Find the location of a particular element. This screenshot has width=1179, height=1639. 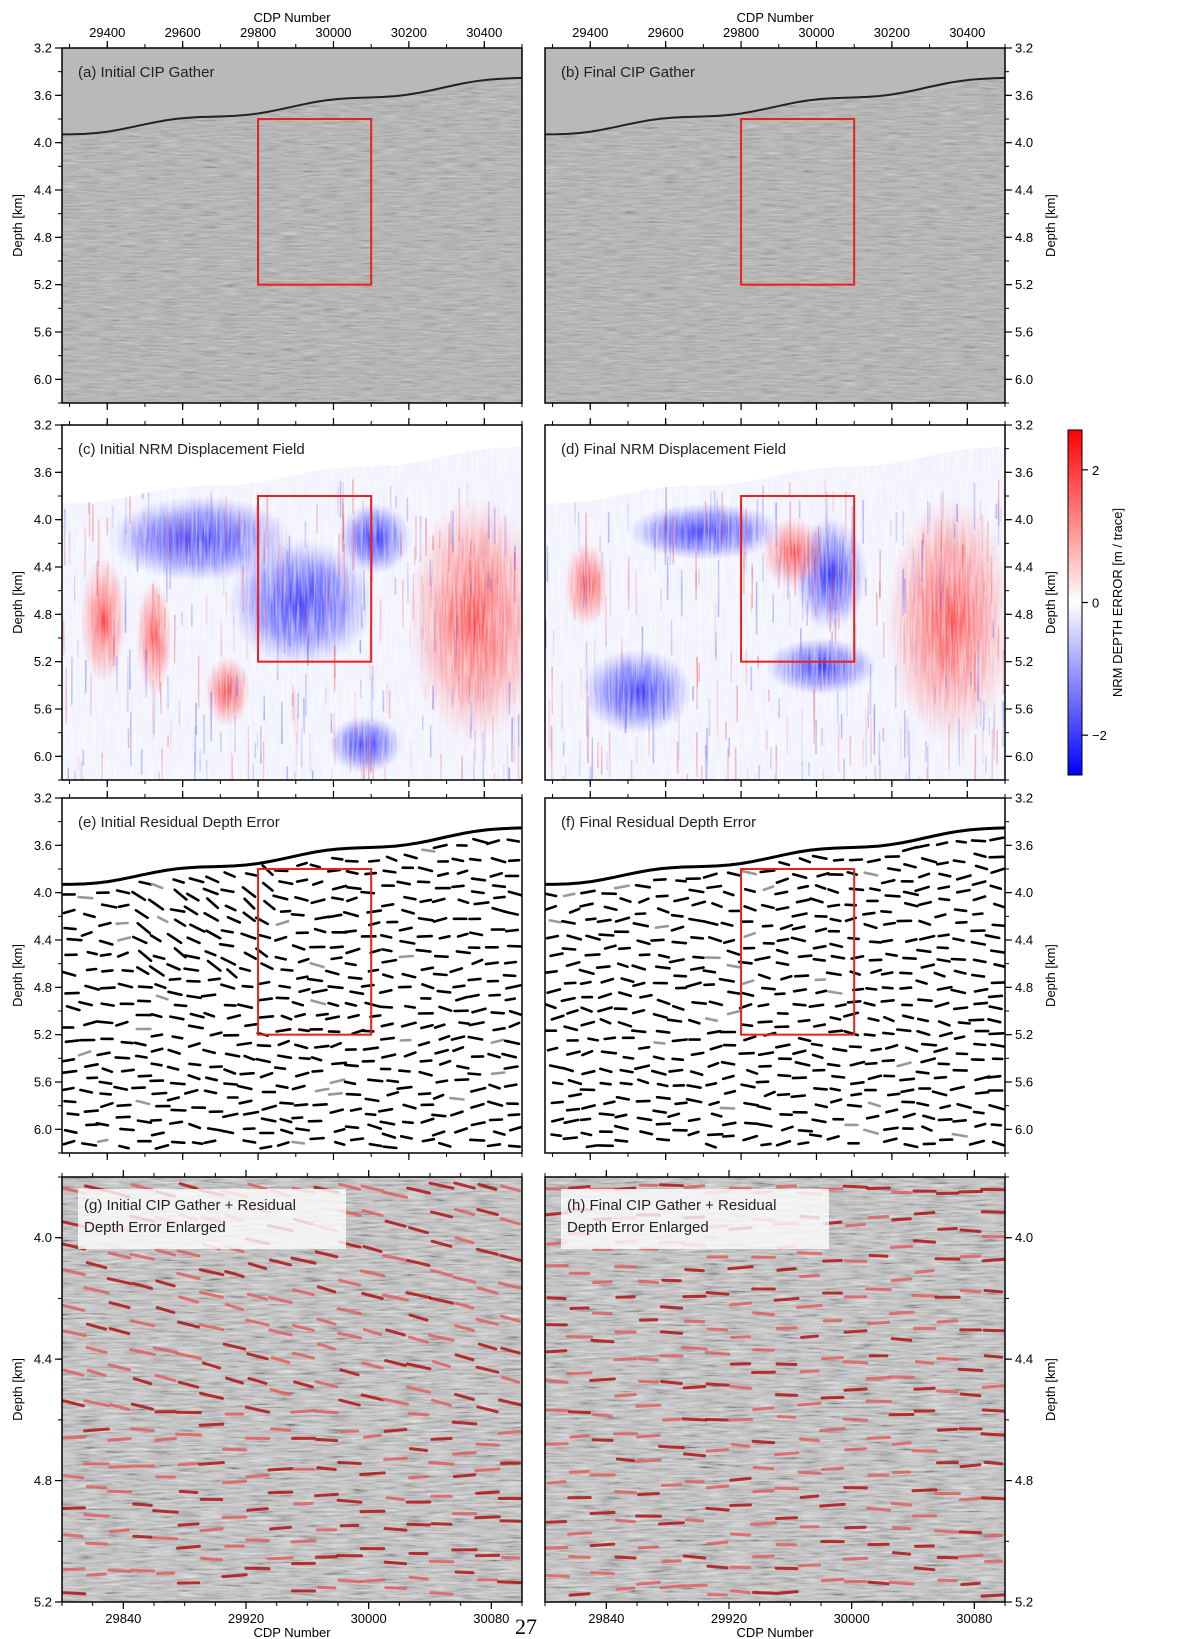

y-tick-label: 3.2 is located at coordinates (1024, 425).